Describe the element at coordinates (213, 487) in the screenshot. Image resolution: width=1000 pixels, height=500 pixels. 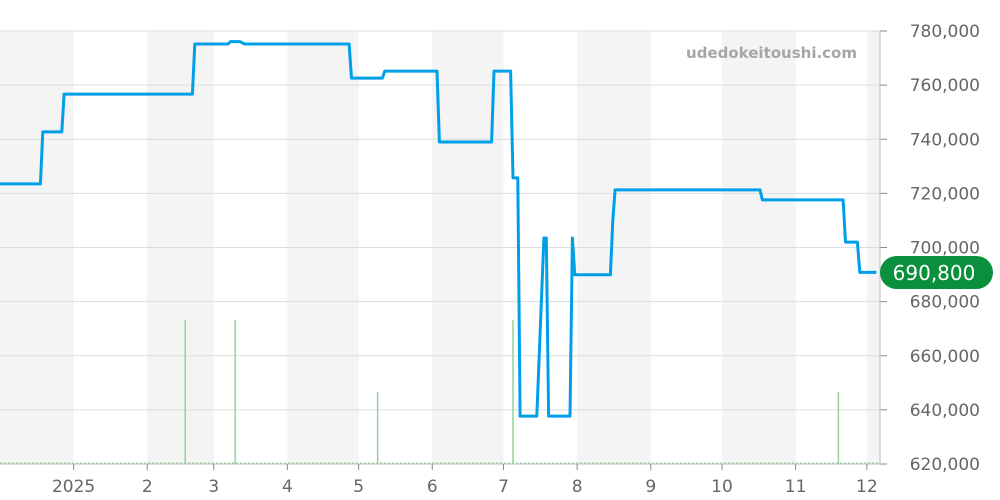
I see `x-tick-label: 3` at that location.